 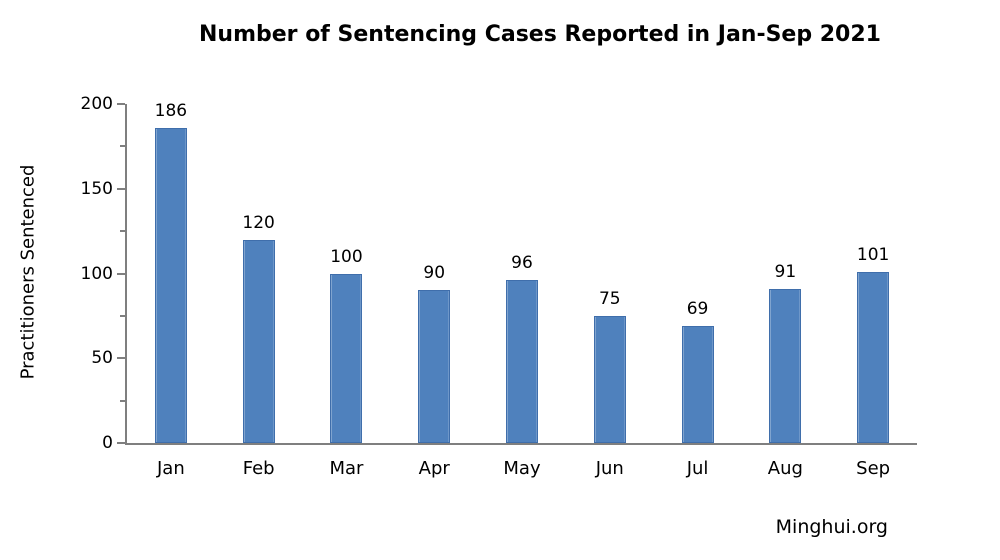 I want to click on source-attribution: Minghui.org, so click(x=831, y=527).